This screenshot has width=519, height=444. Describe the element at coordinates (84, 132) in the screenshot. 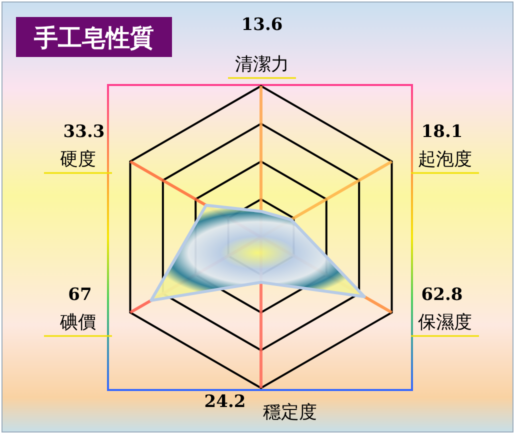

I see `text: 33.3` at that location.